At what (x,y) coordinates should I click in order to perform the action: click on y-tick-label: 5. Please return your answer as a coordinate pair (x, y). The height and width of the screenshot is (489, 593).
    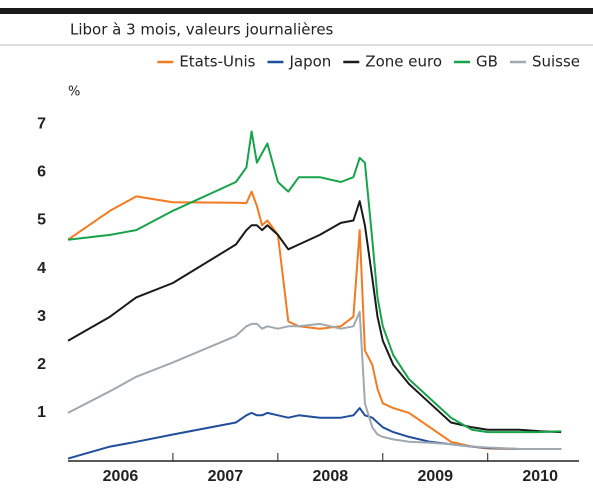
    Looking at the image, I should click on (41, 220).